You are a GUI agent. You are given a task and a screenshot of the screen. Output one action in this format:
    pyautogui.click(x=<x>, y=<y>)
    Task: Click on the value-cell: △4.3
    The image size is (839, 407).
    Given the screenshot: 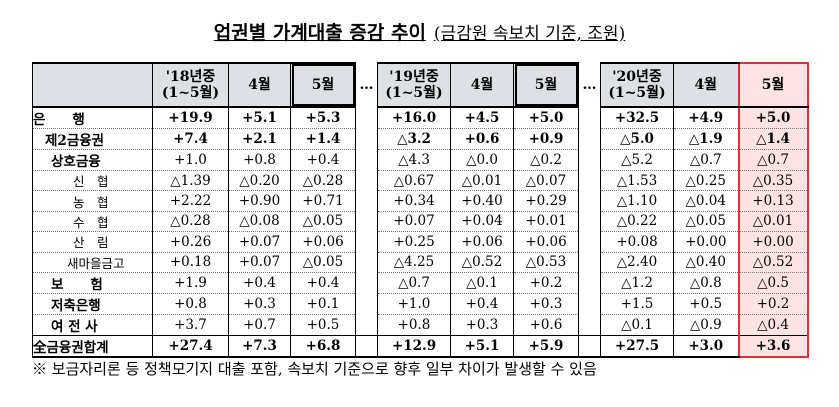 What is the action you would take?
    pyautogui.click(x=414, y=160)
    